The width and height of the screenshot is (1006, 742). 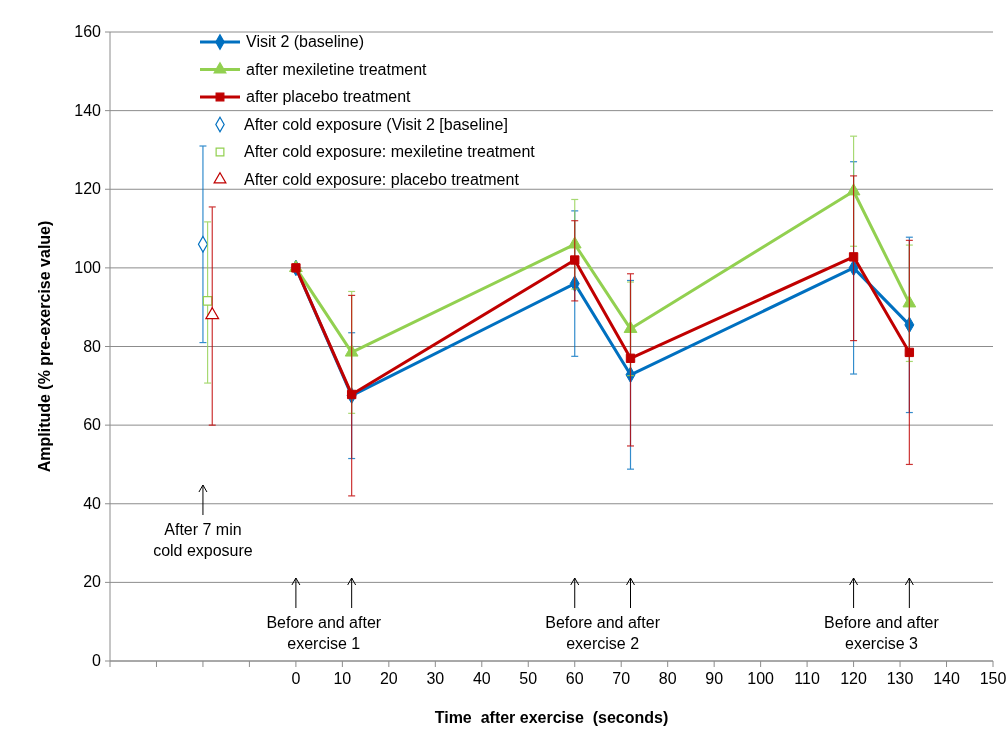 What do you see at coordinates (621, 678) in the screenshot?
I see `x-tick-label: 70` at bounding box center [621, 678].